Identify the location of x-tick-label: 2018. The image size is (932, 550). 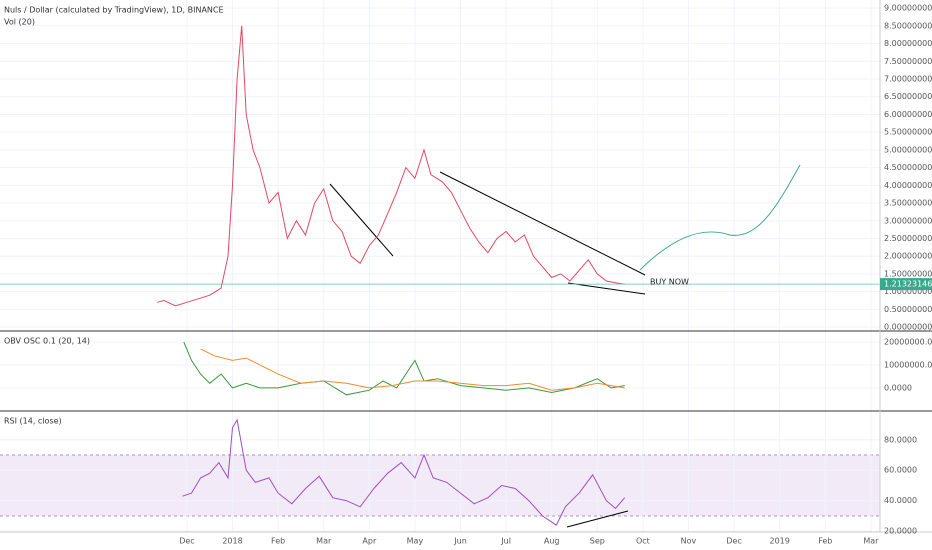
(232, 541).